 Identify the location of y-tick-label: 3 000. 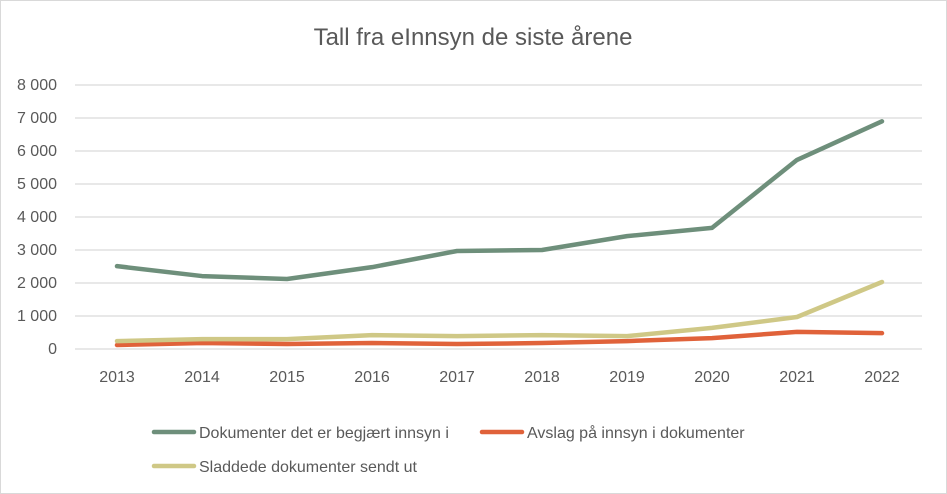
(37, 250).